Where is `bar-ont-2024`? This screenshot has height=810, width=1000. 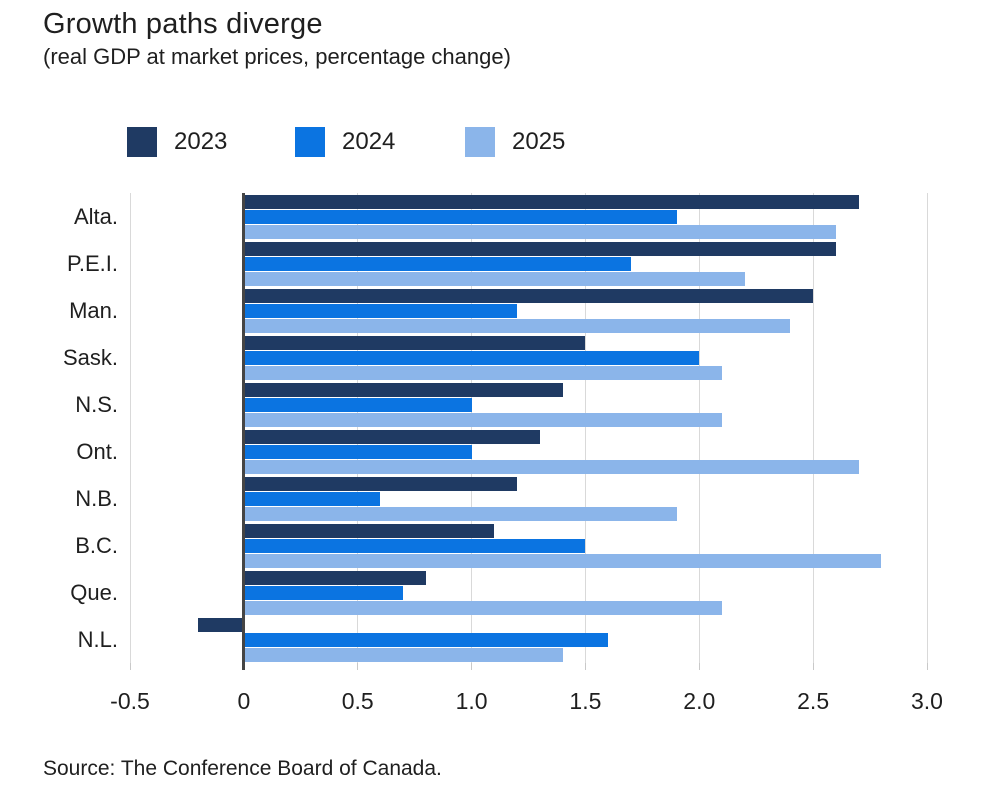 bar-ont-2024 is located at coordinates (357, 452).